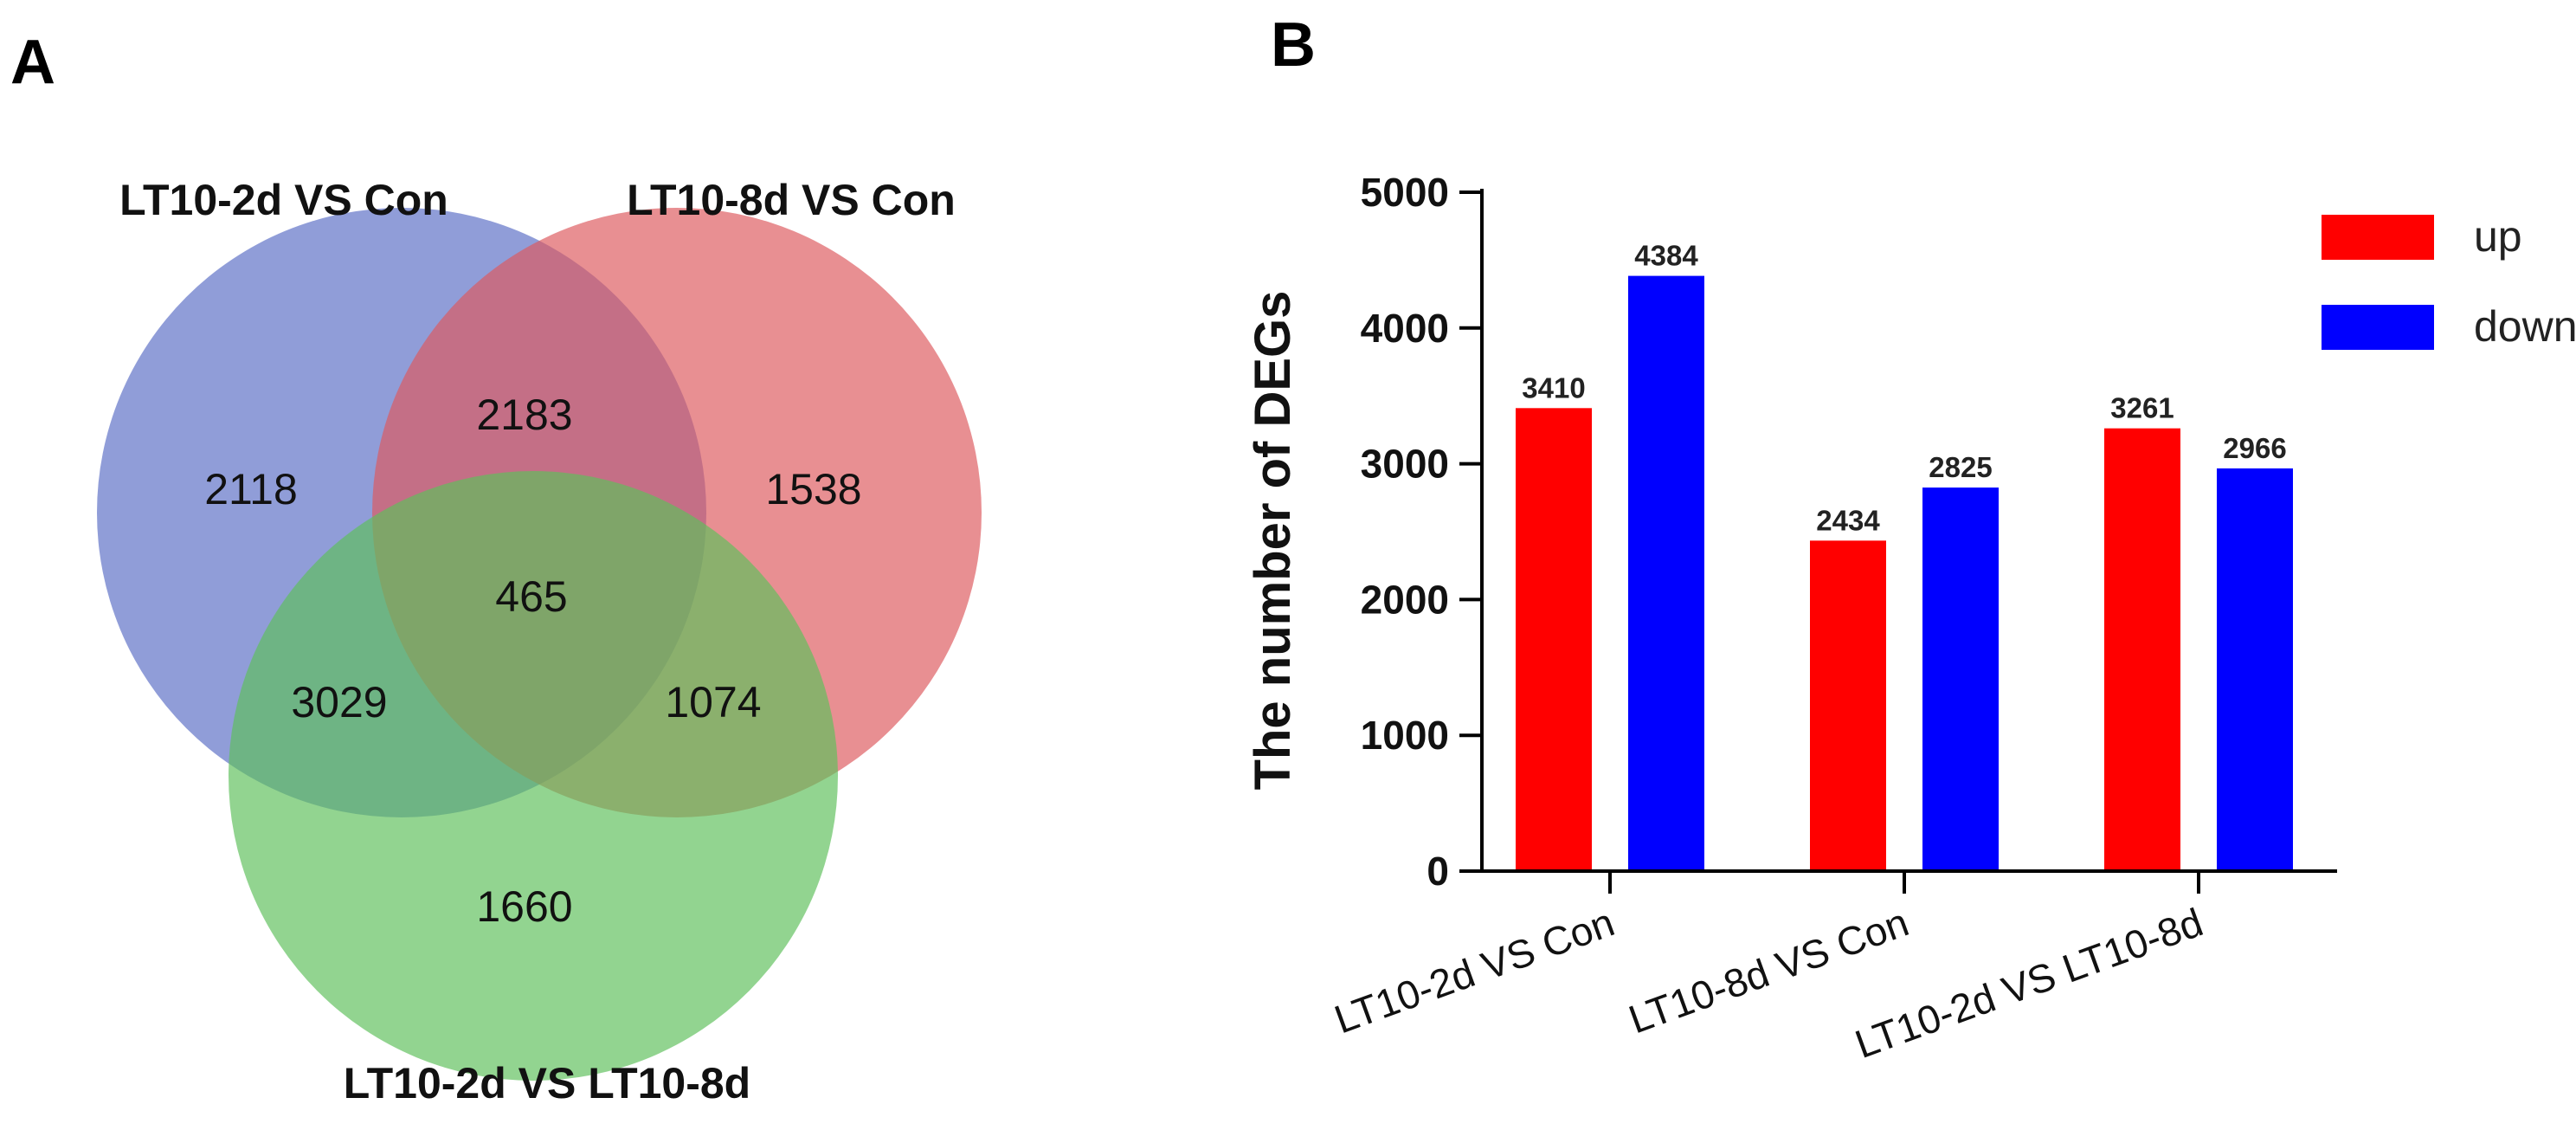  I want to click on data-label-down-2: 2825, so click(1960, 467).